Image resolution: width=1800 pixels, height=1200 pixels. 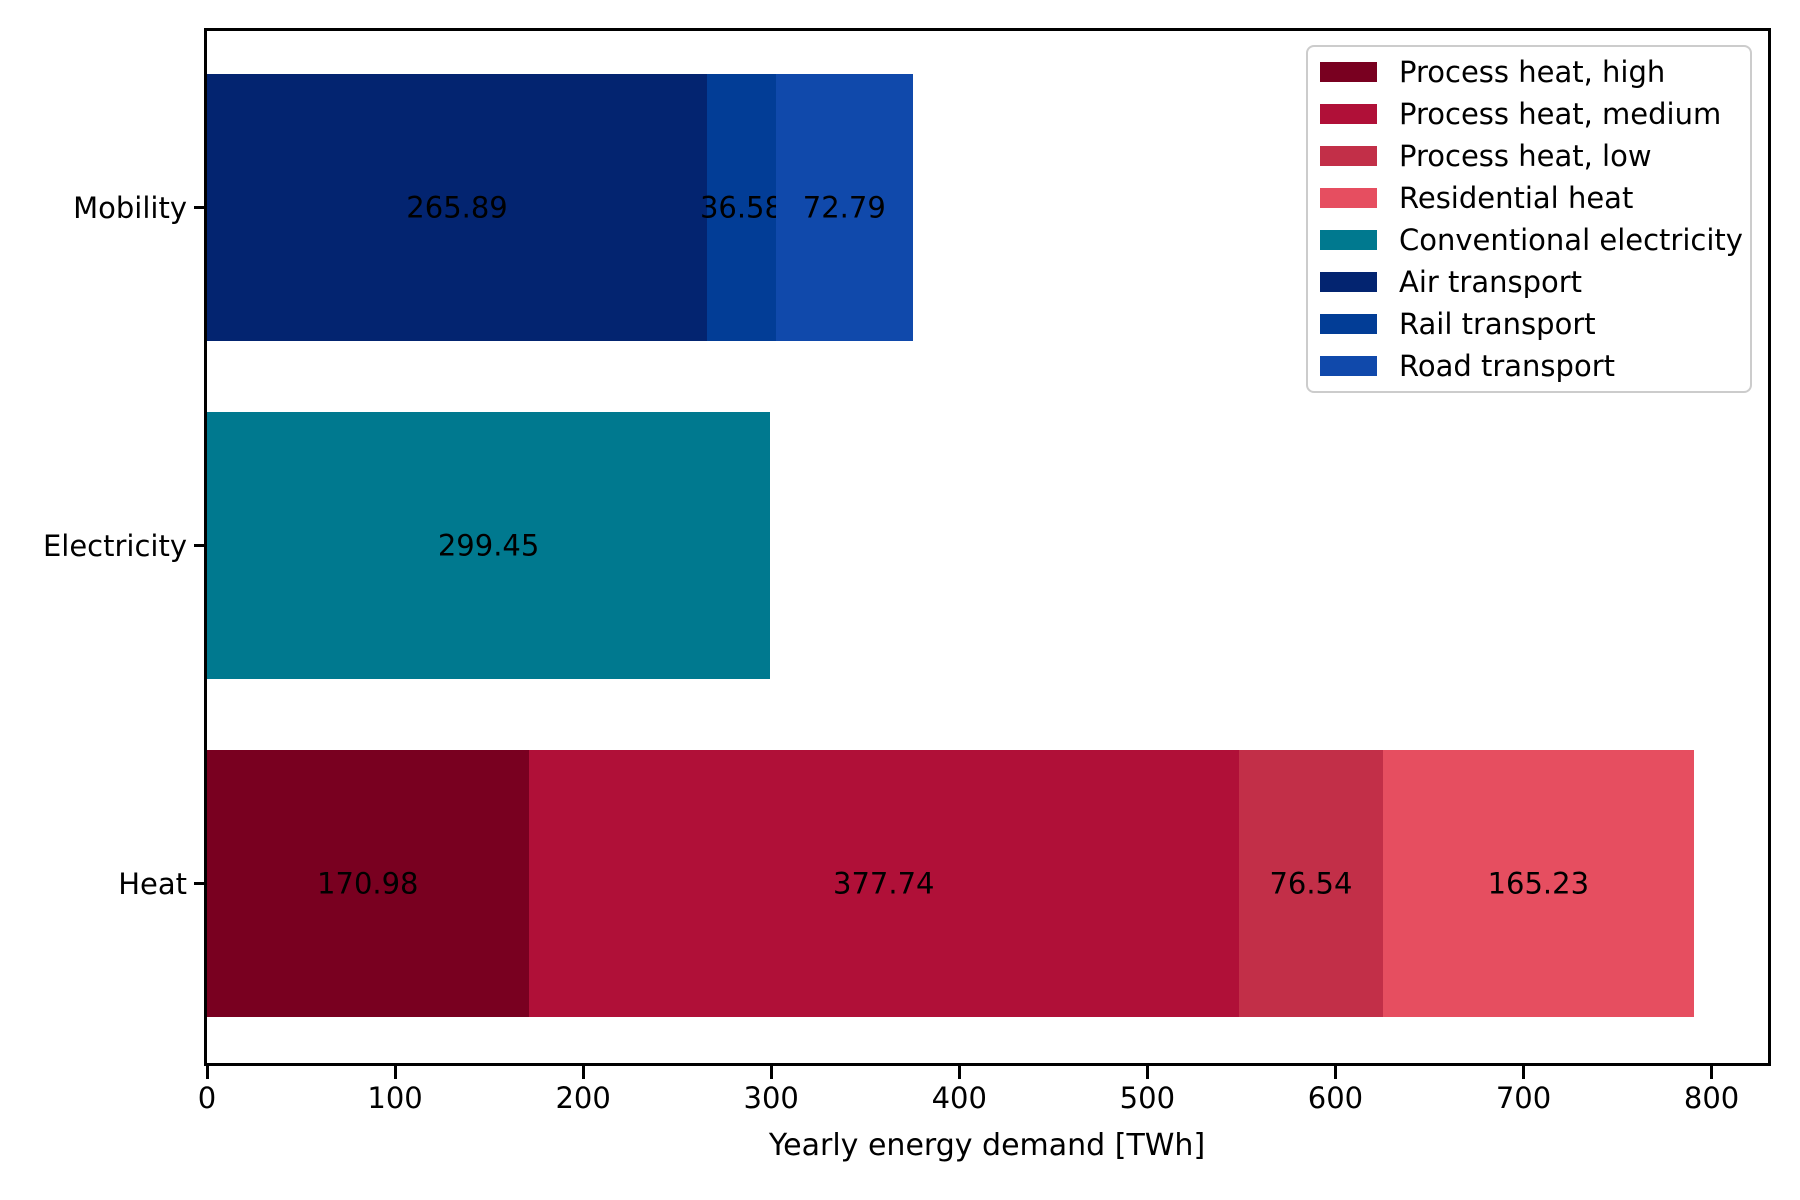 I want to click on bar-segment-heat-0: 170.98, so click(x=368, y=883).